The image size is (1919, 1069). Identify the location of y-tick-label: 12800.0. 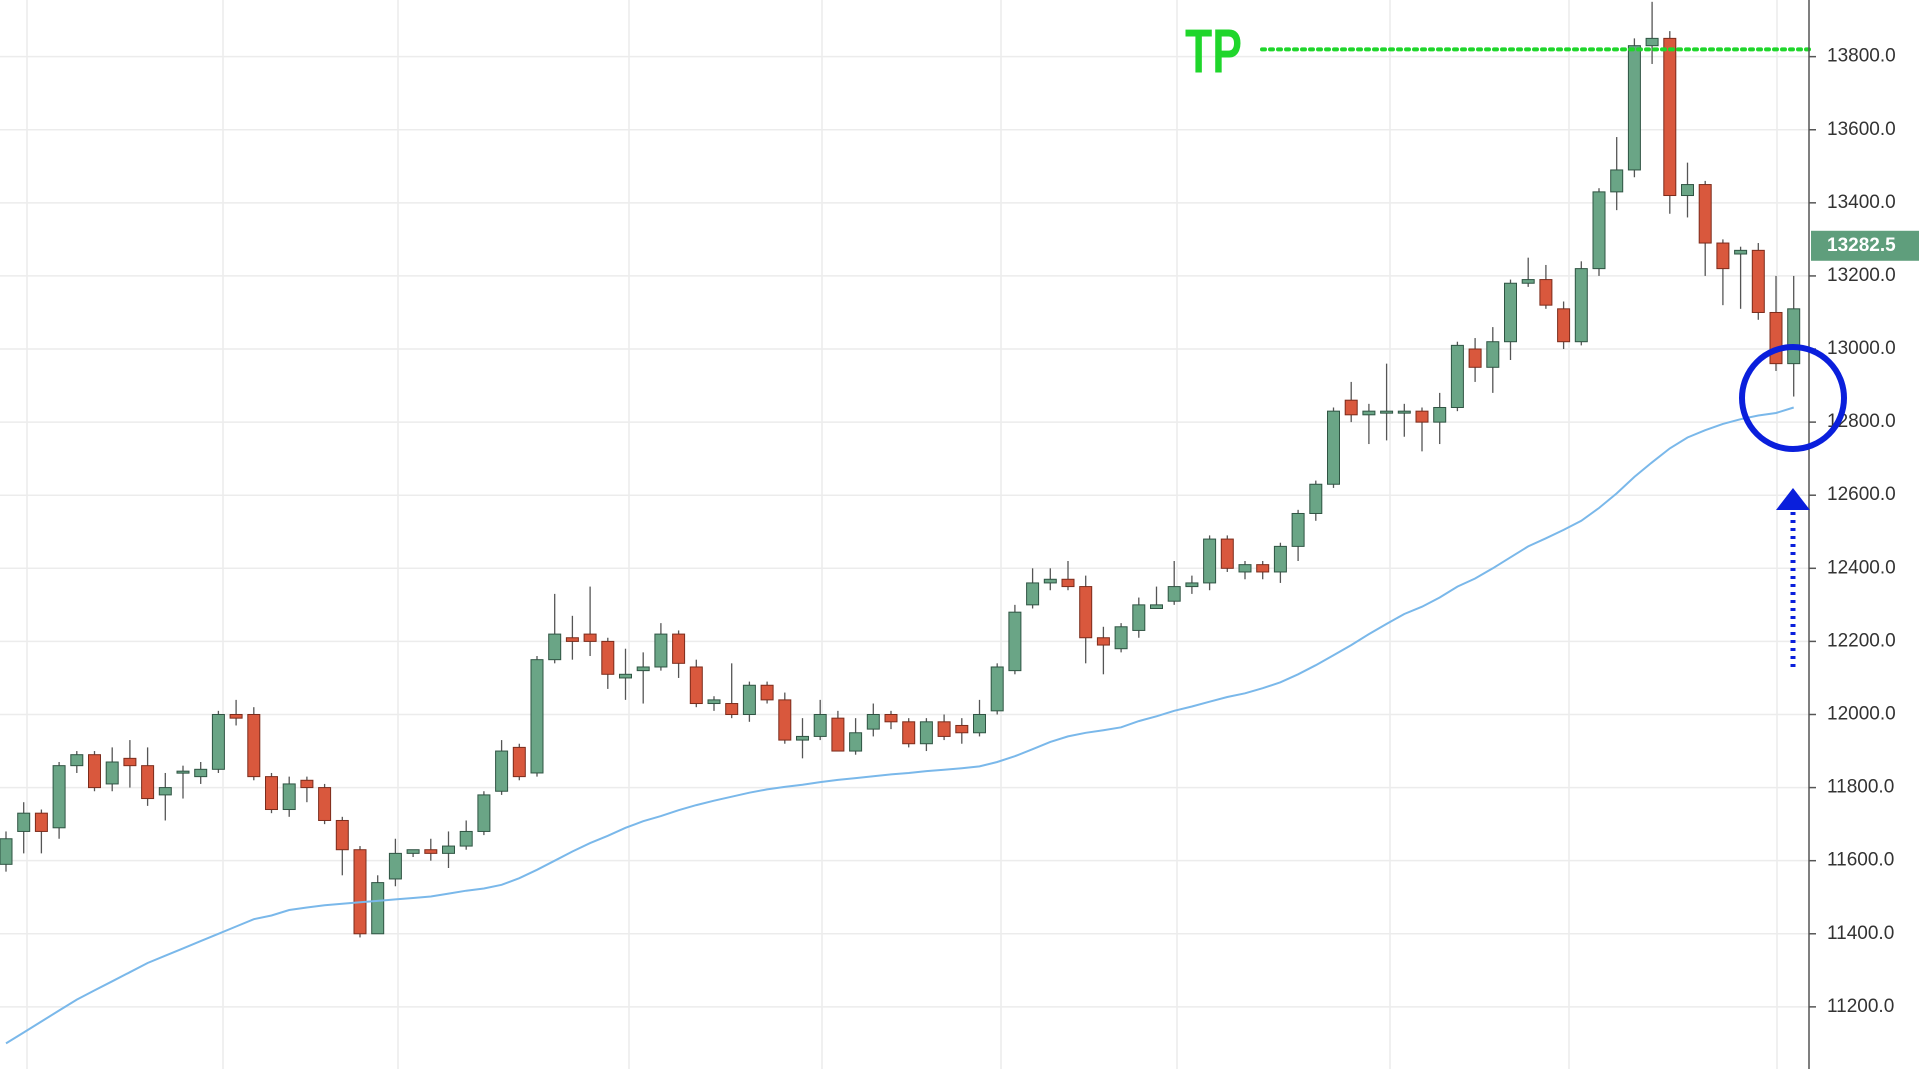
(1861, 421).